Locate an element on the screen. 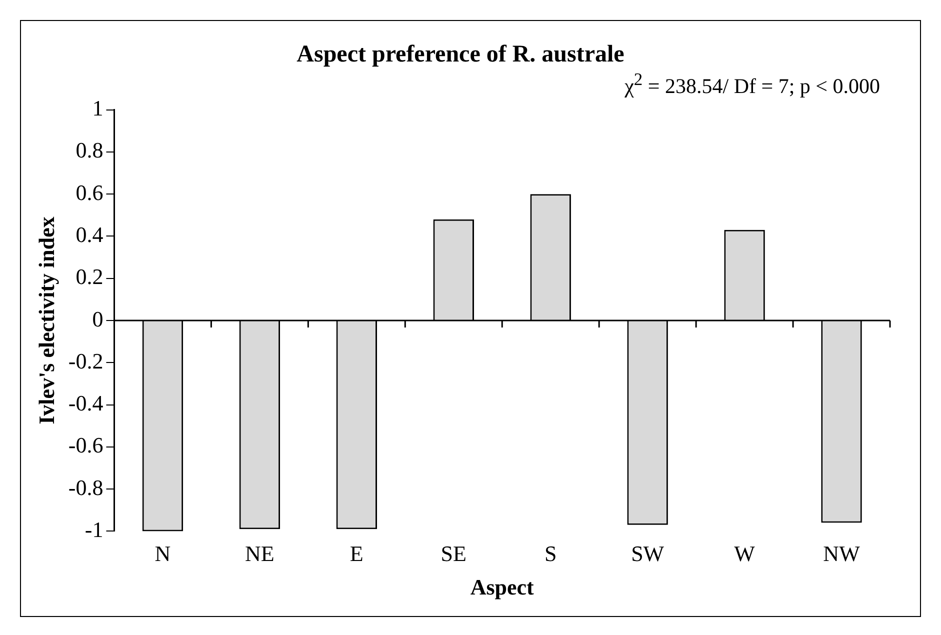 The image size is (941, 635). y-axis-title: Ivlev's electivity index is located at coordinates (46, 320).